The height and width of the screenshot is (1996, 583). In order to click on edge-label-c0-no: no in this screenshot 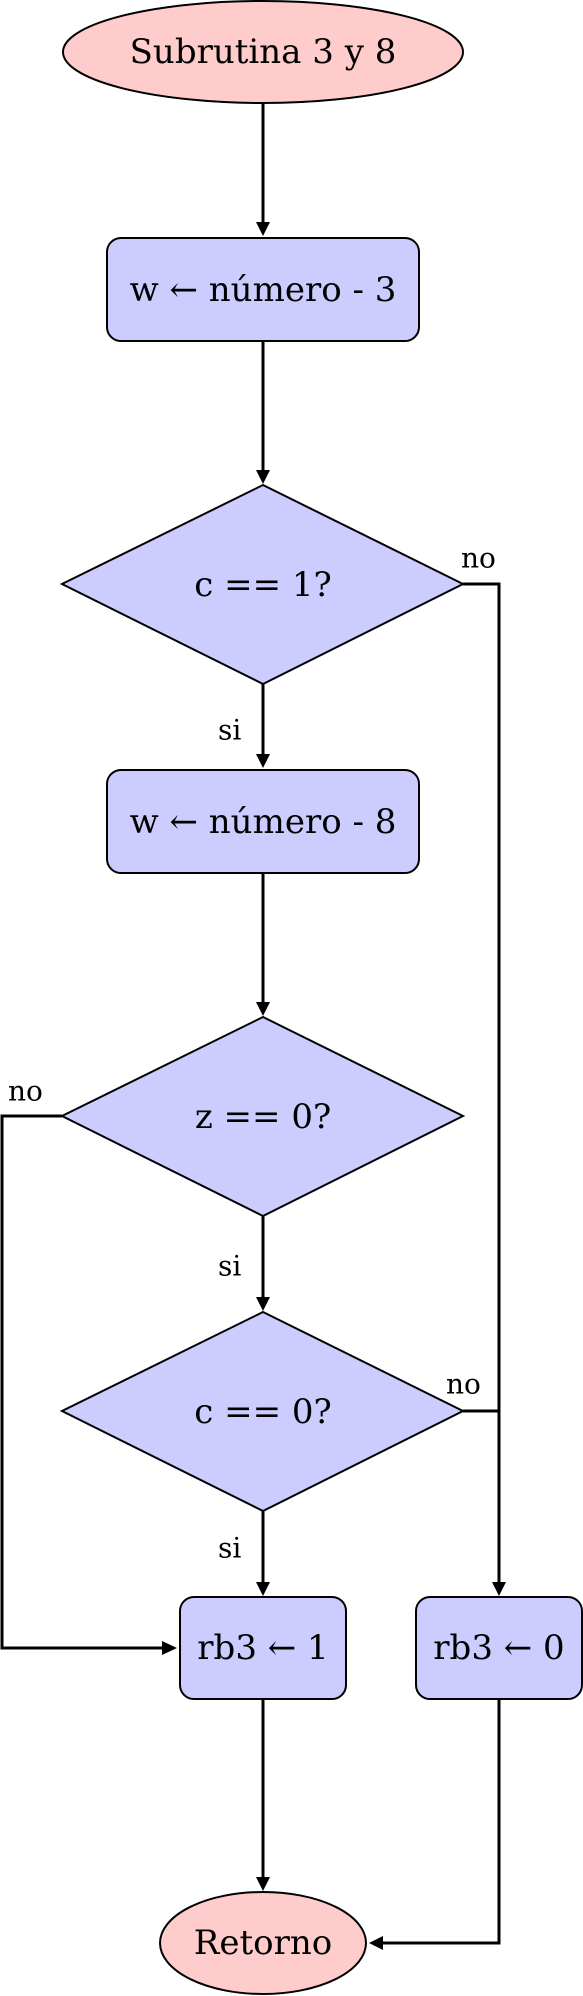, I will do `click(463, 1384)`.